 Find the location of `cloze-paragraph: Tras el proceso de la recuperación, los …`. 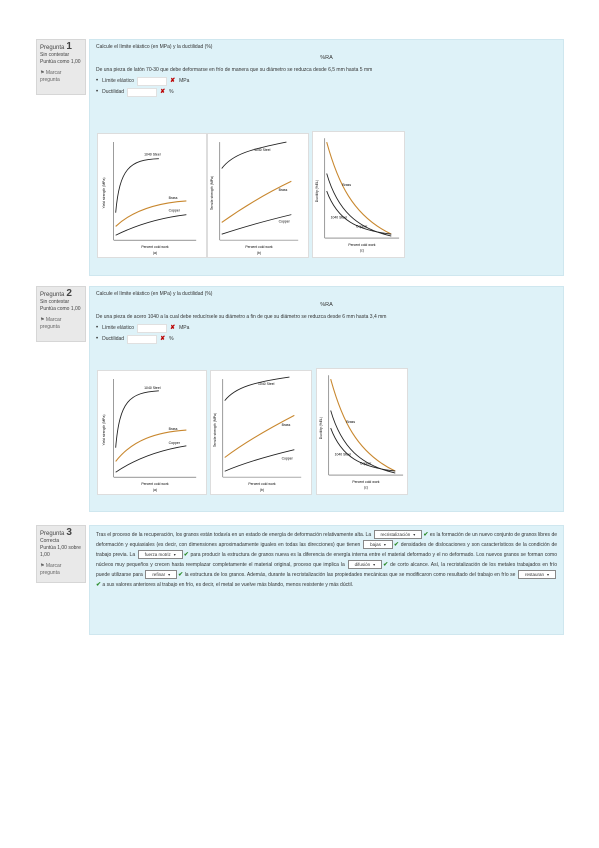

cloze-paragraph: Tras el proceso de la recuperación, los … is located at coordinates (327, 559).